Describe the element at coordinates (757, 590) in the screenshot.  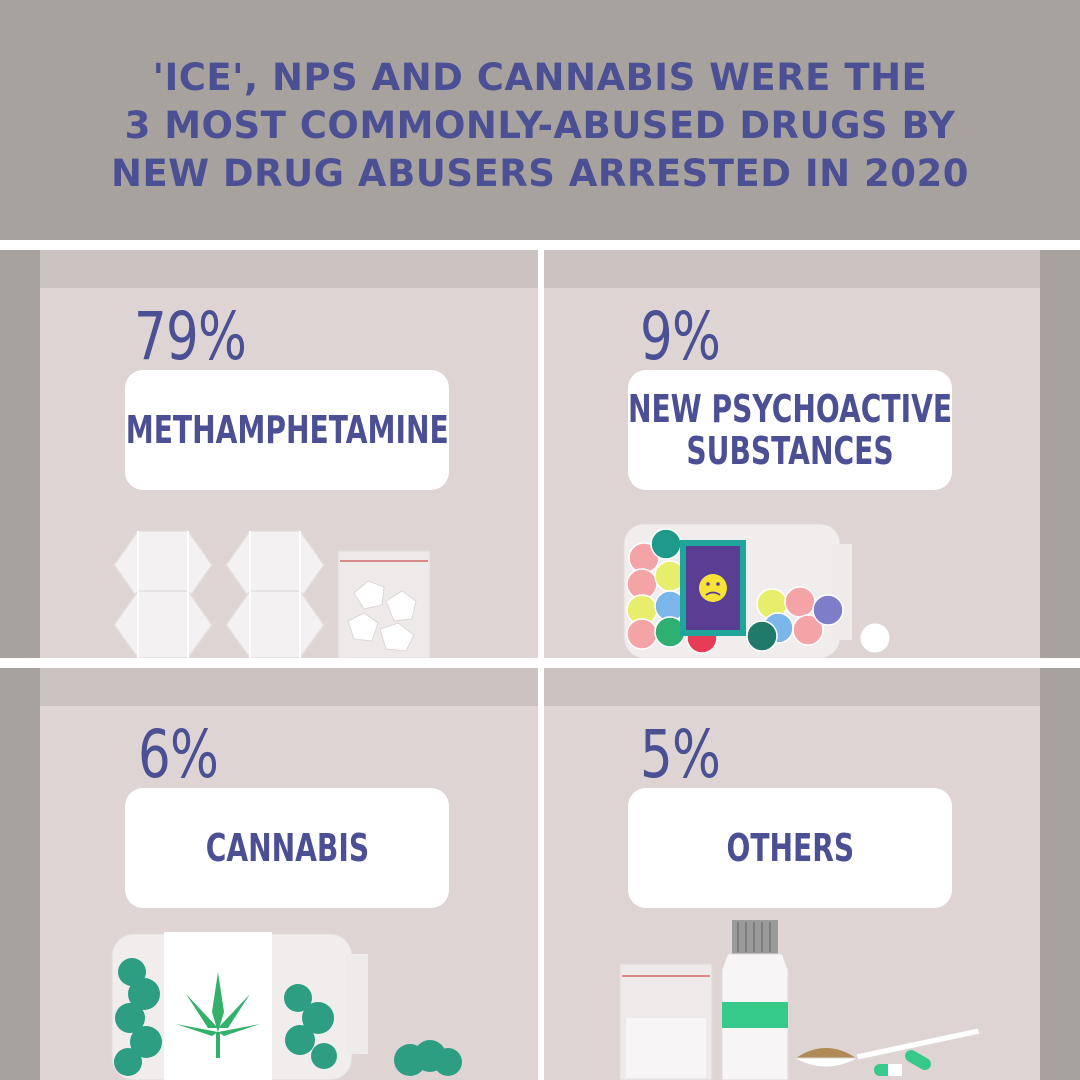
I see `pill-bottle-icon` at that location.